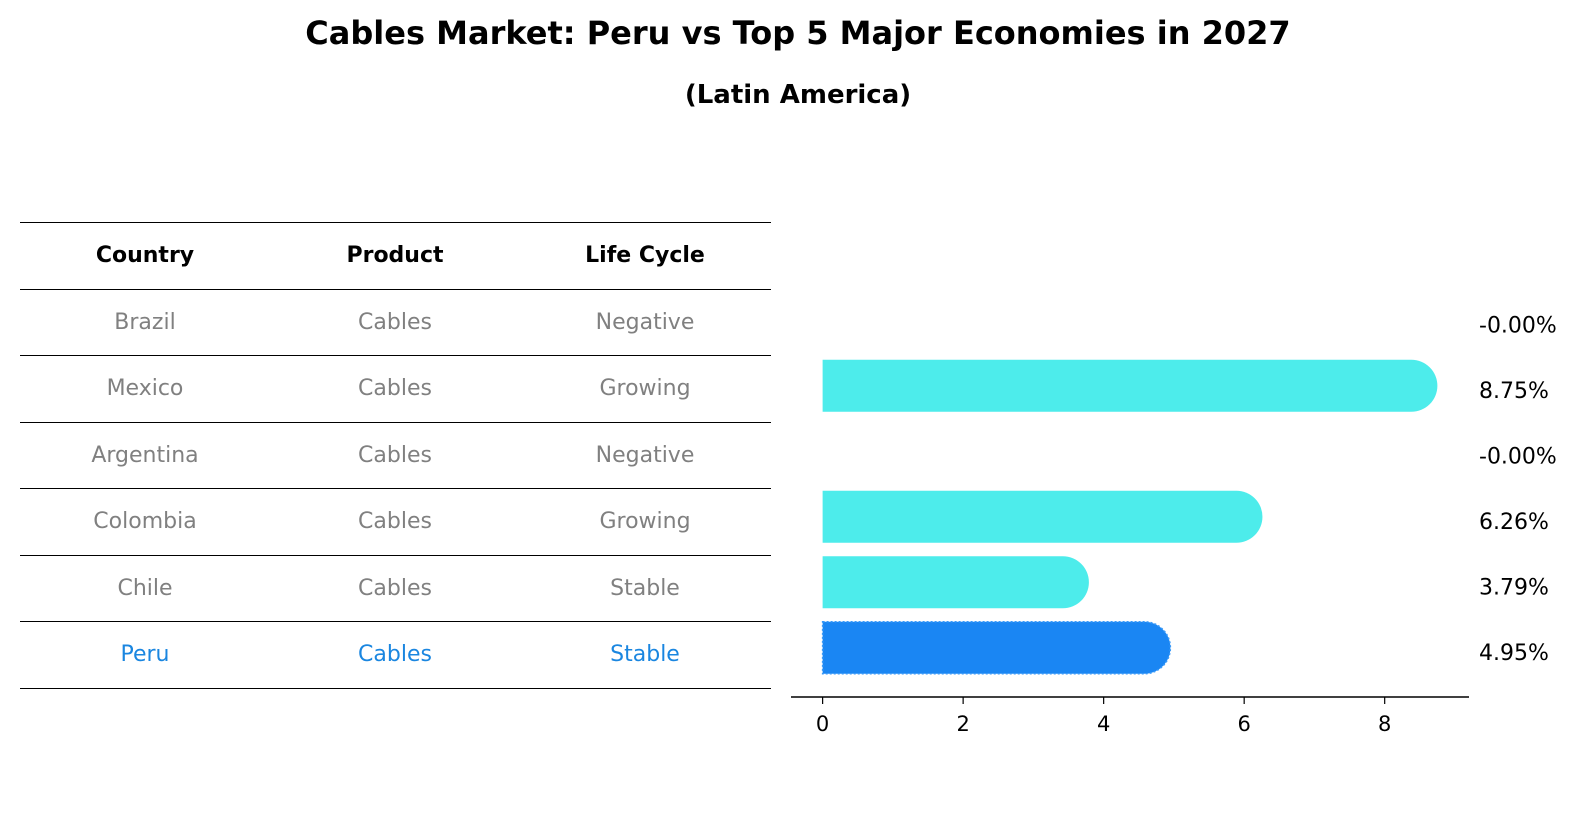  Describe the element at coordinates (645, 256) in the screenshot. I see `header-life-cycle: Life Cycle` at that location.